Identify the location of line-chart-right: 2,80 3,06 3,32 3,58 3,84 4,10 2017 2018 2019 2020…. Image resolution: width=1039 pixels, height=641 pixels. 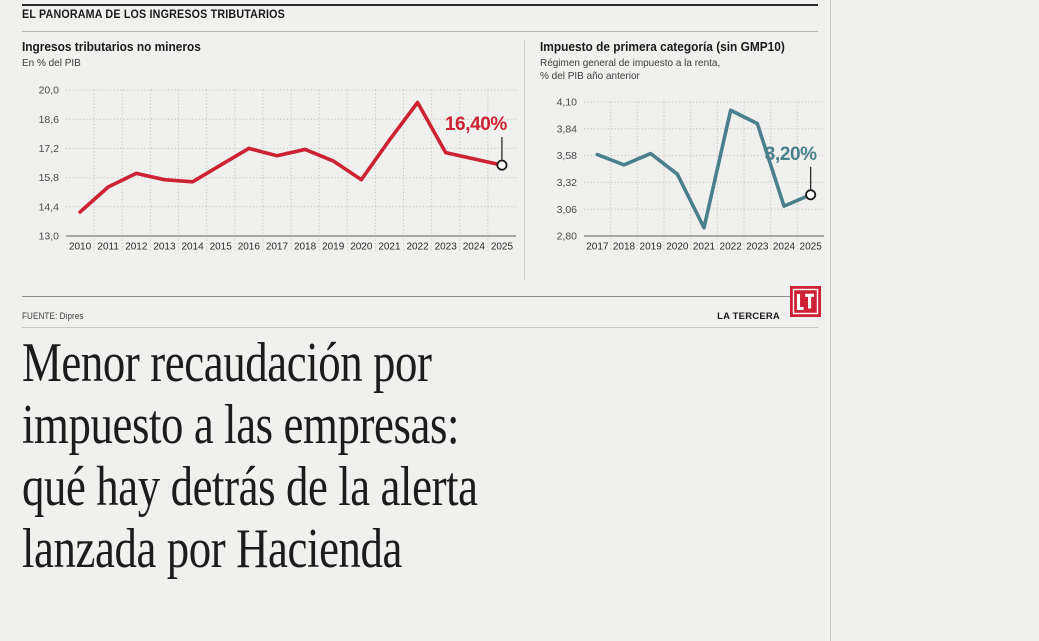
(690, 175).